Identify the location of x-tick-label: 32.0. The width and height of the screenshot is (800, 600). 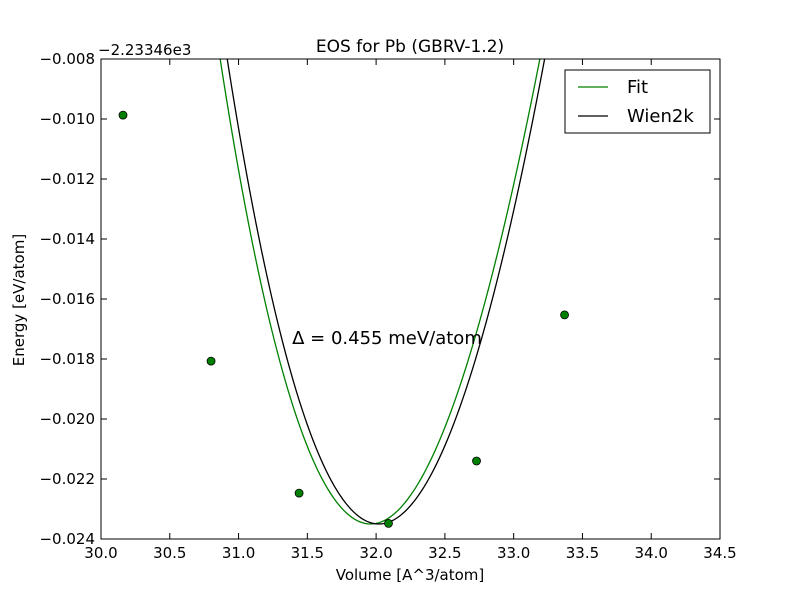
(375, 553).